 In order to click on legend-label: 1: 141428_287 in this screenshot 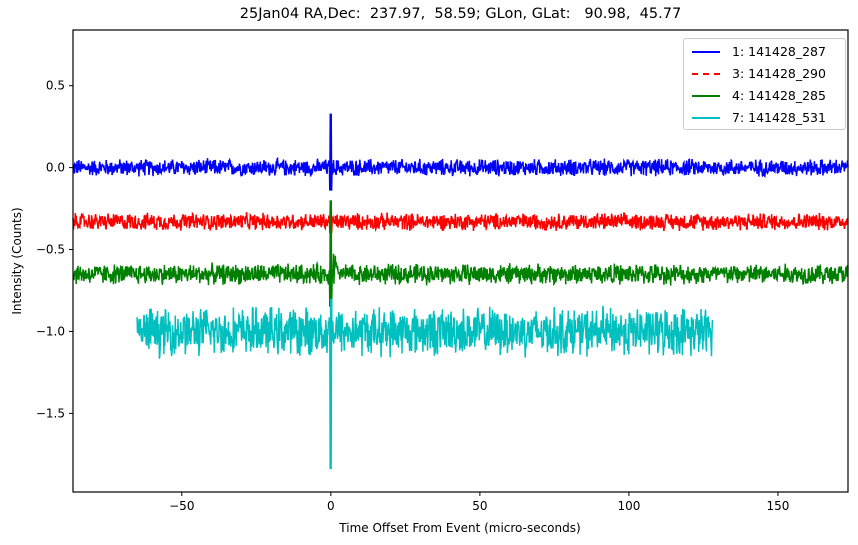, I will do `click(779, 51)`.